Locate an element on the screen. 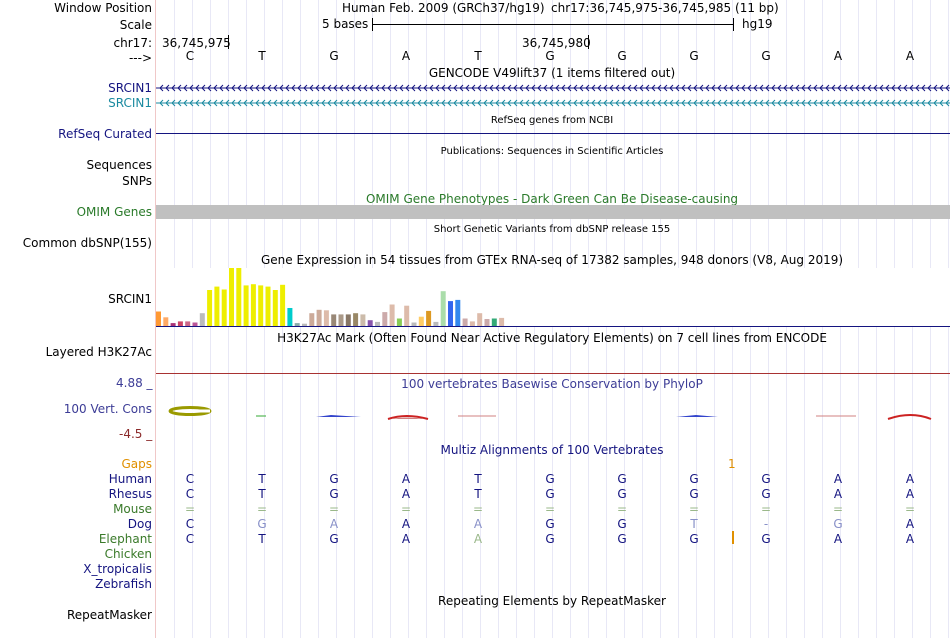 This screenshot has width=950, height=638. gencode-item-2-label: SRCIN1 is located at coordinates (130, 103).